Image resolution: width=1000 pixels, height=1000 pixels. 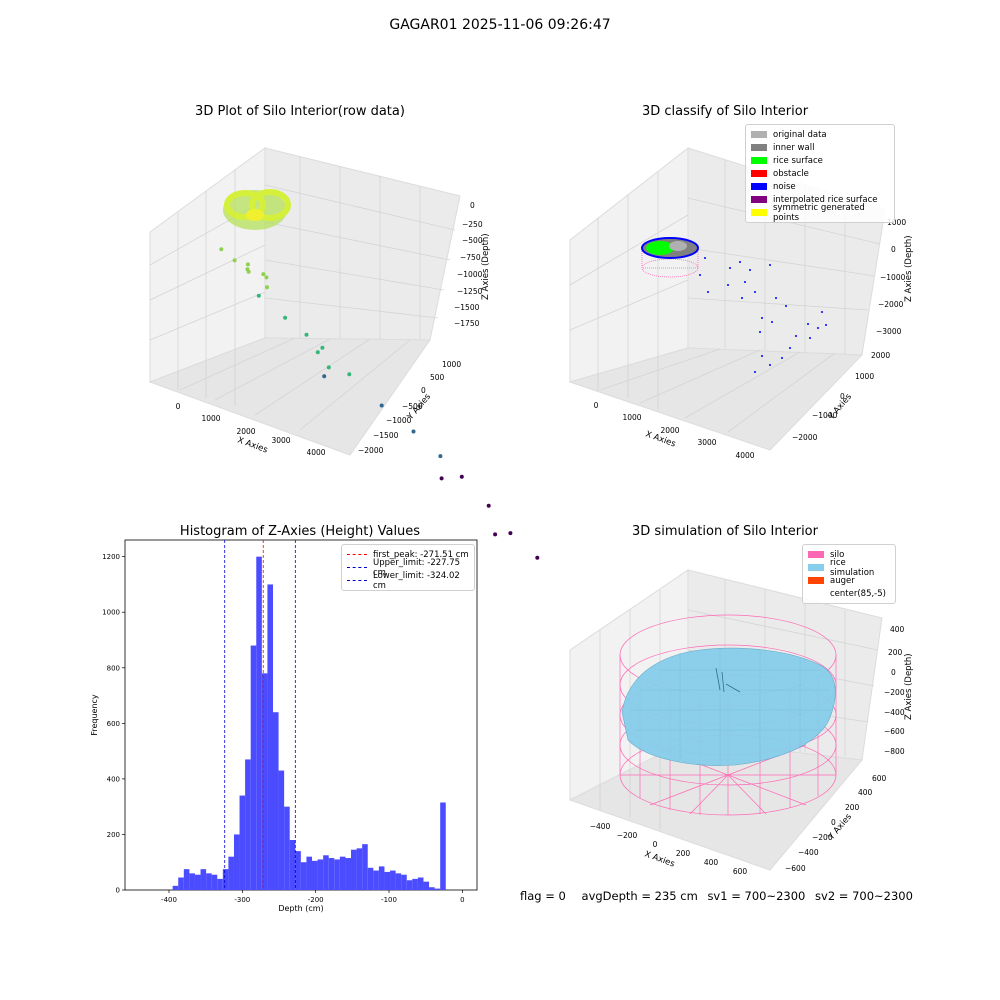 I want to click on legend-item-first-peak: first_peak: -271.51 cm, so click(x=408, y=554).